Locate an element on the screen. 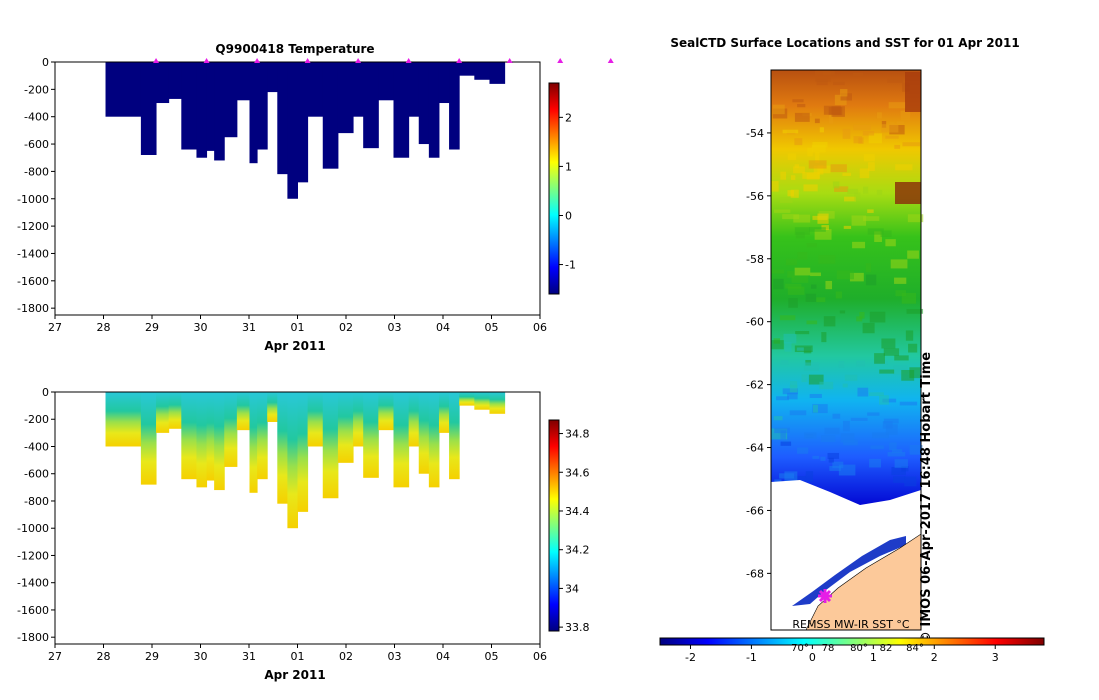 Image resolution: width=1099 pixels, height=700 pixels. temperature-x-axis: 27 28 29 30 31 01 02 03 04 05 06 is located at coordinates (297, 324).